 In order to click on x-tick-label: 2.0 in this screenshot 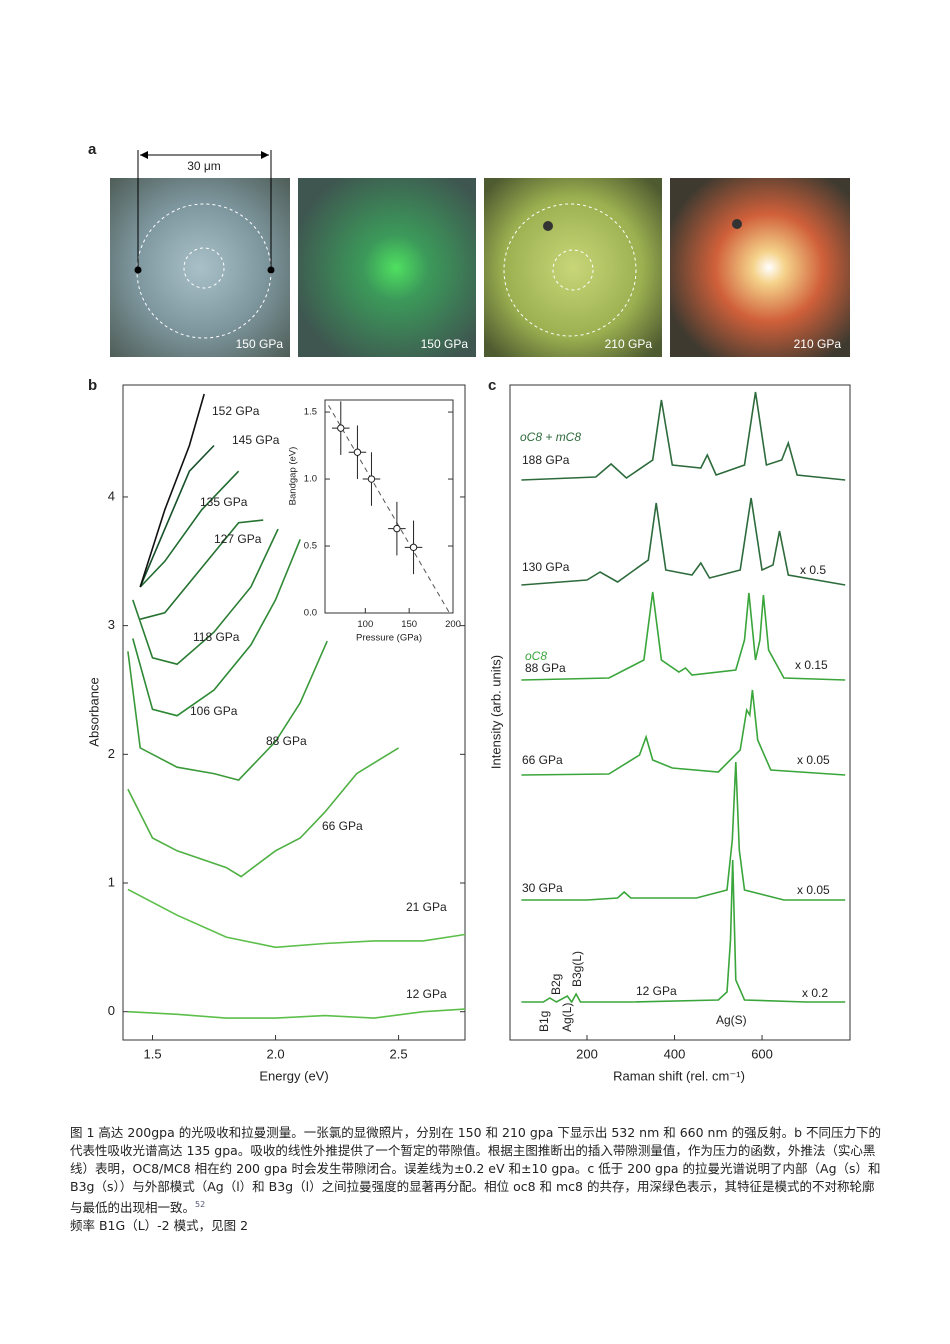, I will do `click(276, 1053)`.